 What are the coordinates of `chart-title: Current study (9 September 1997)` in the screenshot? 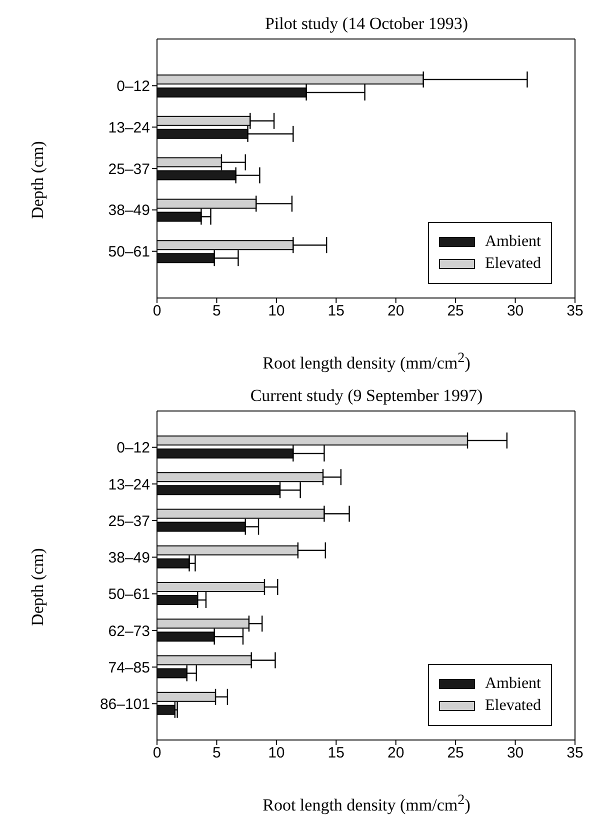 It's located at (366, 396).